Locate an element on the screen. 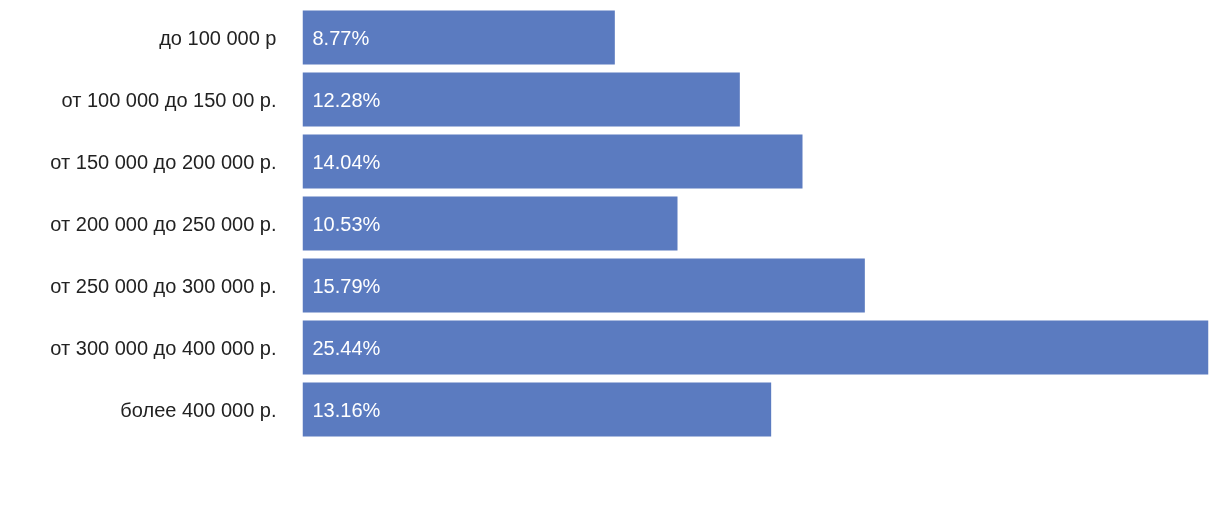 The width and height of the screenshot is (1220, 512). y-tick-label: более 400 000 р. is located at coordinates (198, 409).